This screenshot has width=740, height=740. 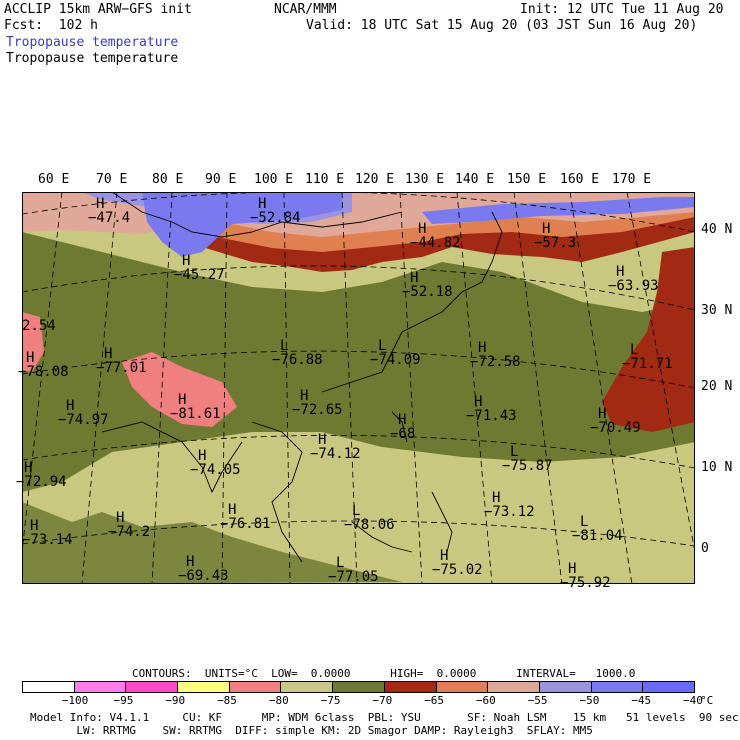 I want to click on pressure-center-value: −81.04, so click(x=597, y=536).